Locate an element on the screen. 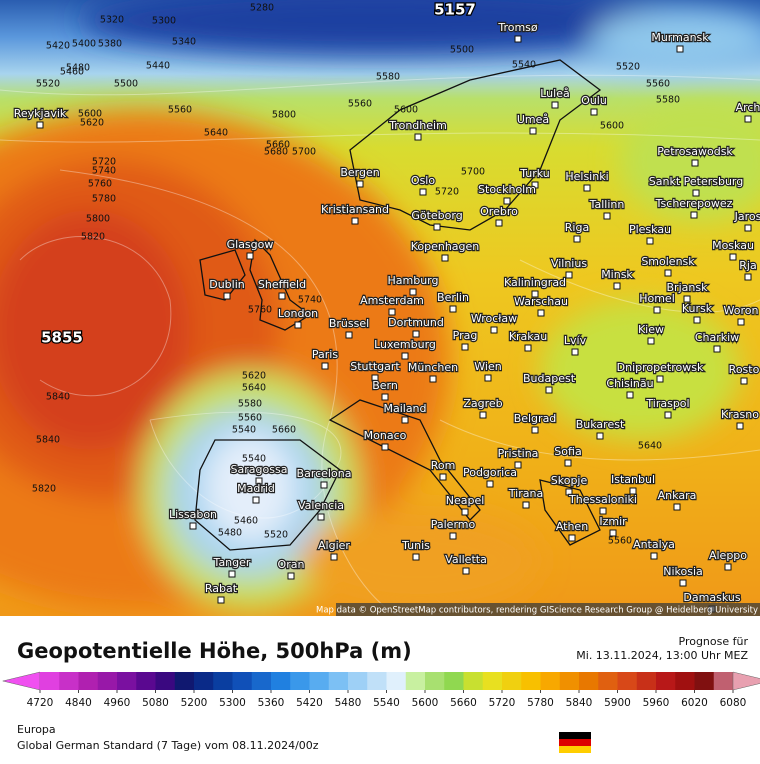 The width and height of the screenshot is (760, 764). city-label: Chisinău is located at coordinates (629, 383).